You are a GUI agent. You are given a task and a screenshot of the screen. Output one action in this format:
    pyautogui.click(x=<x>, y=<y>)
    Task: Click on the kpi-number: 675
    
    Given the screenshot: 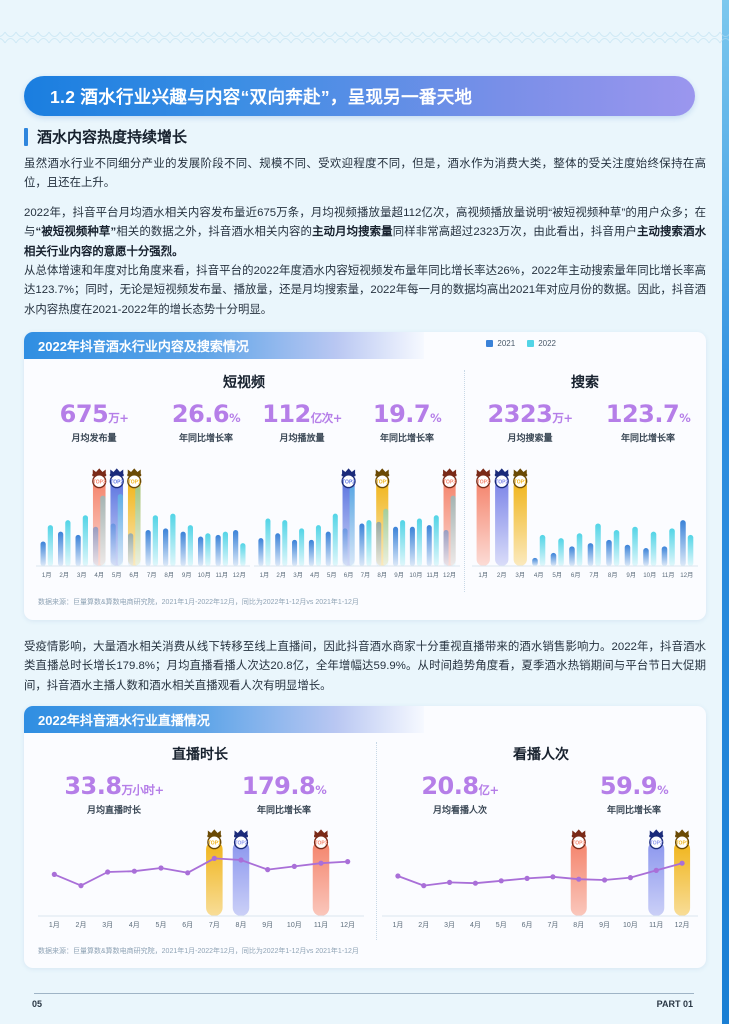 What is the action you would take?
    pyautogui.click(x=84, y=414)
    